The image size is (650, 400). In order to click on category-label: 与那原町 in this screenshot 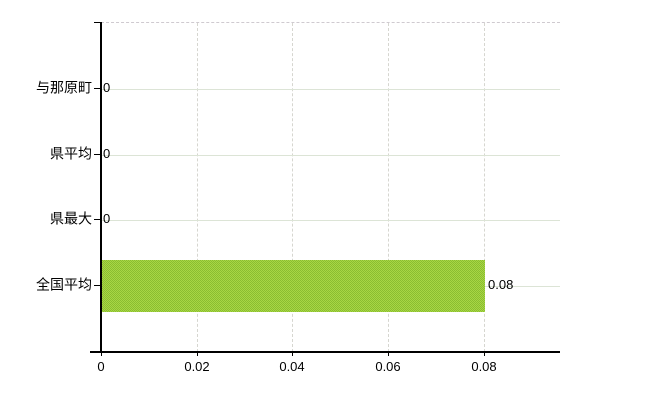, I will do `click(64, 87)`.